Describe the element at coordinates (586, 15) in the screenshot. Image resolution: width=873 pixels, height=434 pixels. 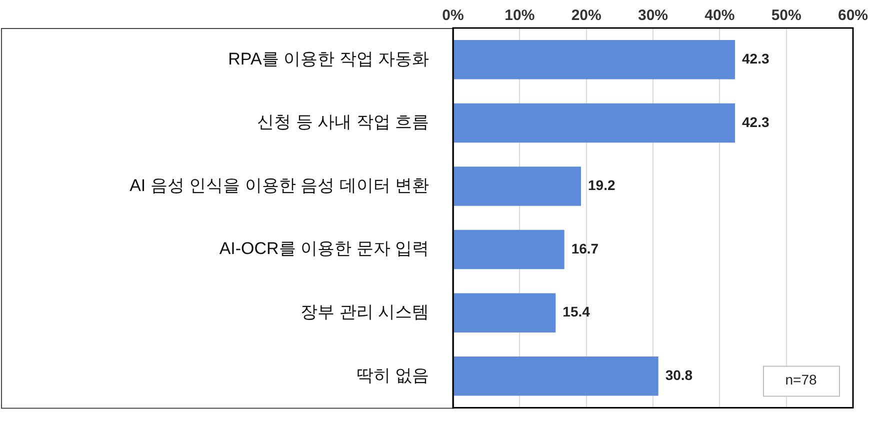
I see `x-tick-label: 20%` at that location.